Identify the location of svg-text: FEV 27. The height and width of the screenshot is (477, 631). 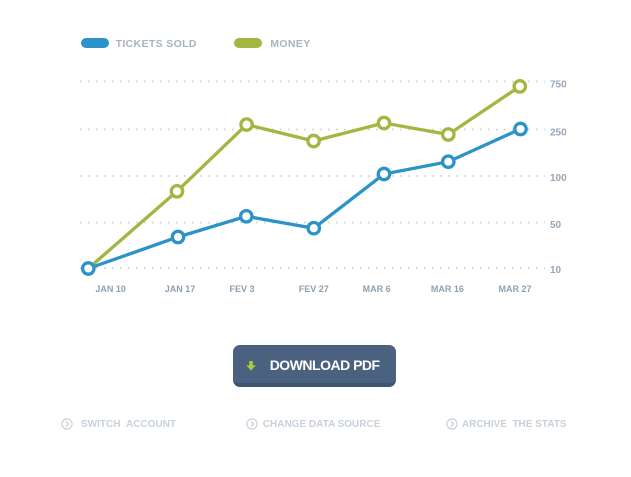
(314, 289).